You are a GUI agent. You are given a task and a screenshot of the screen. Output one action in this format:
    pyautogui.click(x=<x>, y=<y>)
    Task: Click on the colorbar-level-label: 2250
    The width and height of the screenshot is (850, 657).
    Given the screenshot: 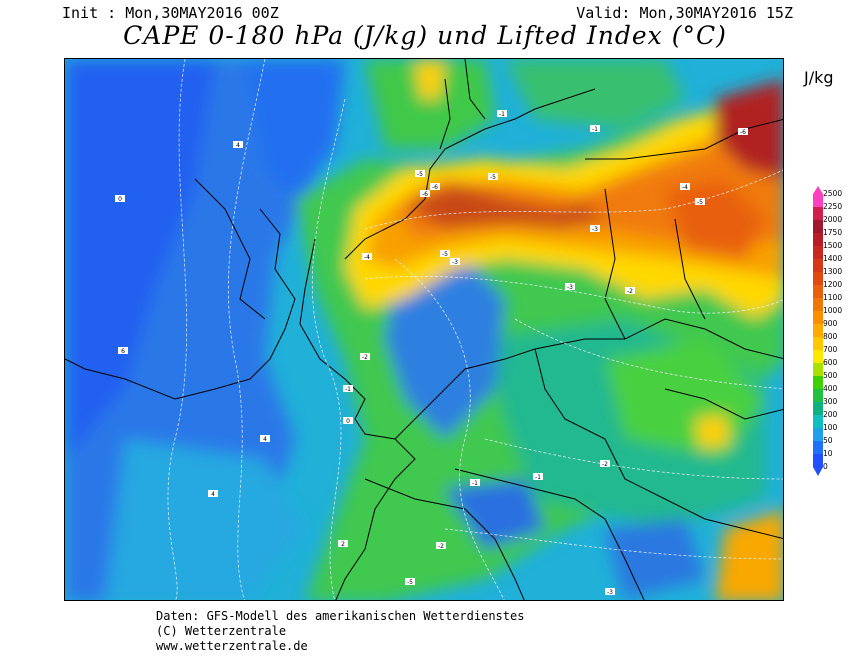 What is the action you would take?
    pyautogui.click(x=833, y=206)
    